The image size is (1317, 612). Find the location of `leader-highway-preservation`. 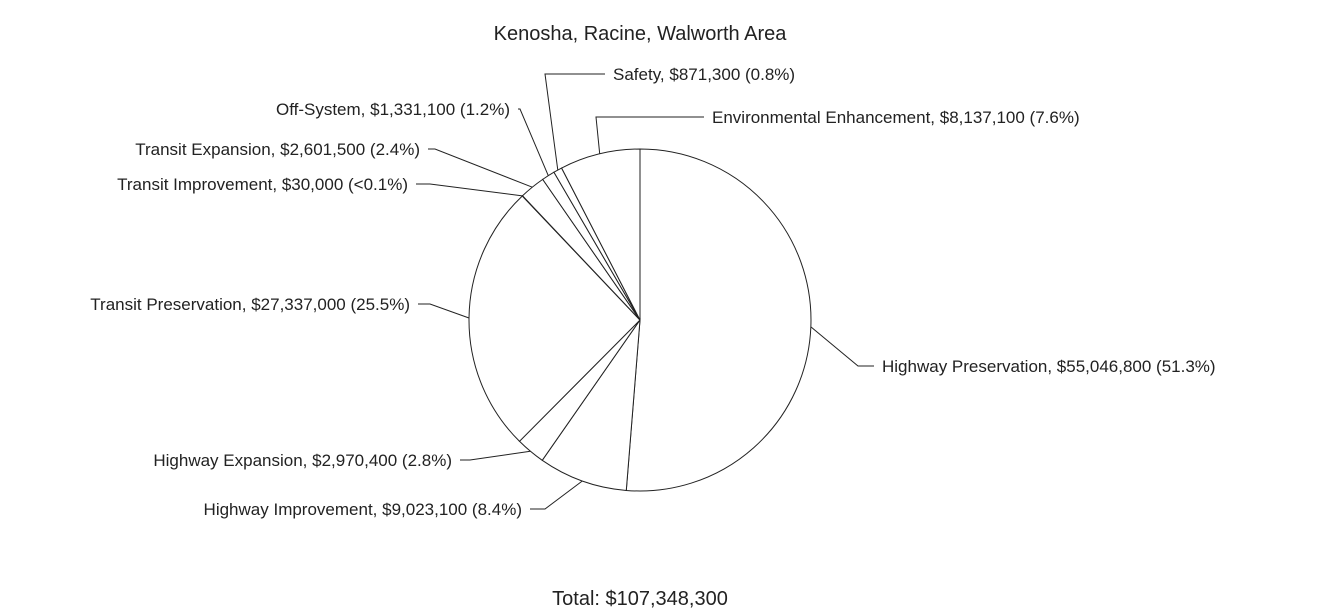

leader-highway-preservation is located at coordinates (842, 346).